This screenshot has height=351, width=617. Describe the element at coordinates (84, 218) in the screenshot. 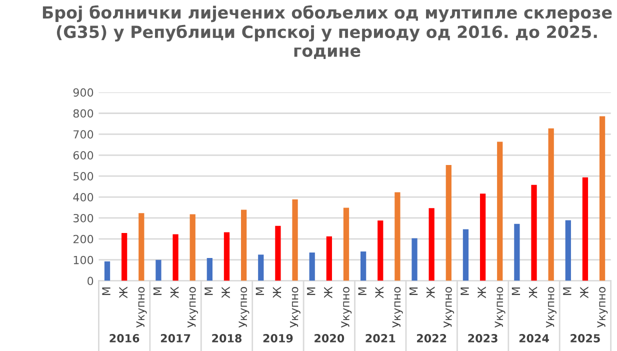

I see `y-tick-label: 300` at that location.